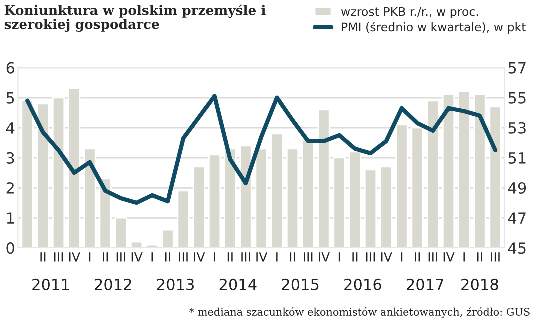  What do you see at coordinates (135, 18) in the screenshot?
I see `chart-title: Koniunktura w polskim przemyśle i szerokiej gospodarce` at bounding box center [135, 18].